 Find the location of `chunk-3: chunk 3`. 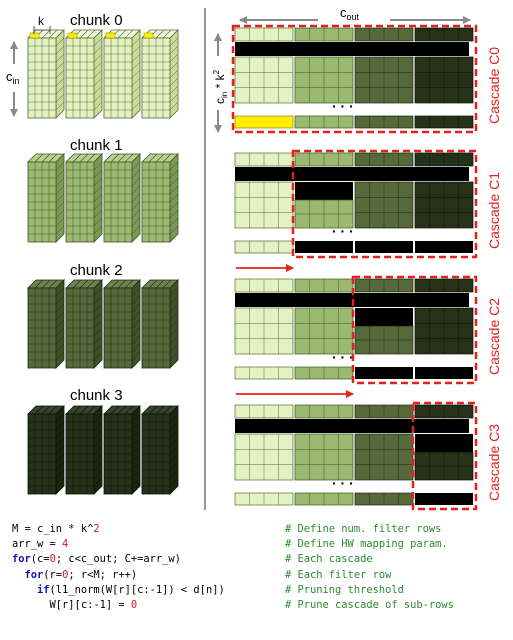

chunk-3: chunk 3 is located at coordinates (103, 440).